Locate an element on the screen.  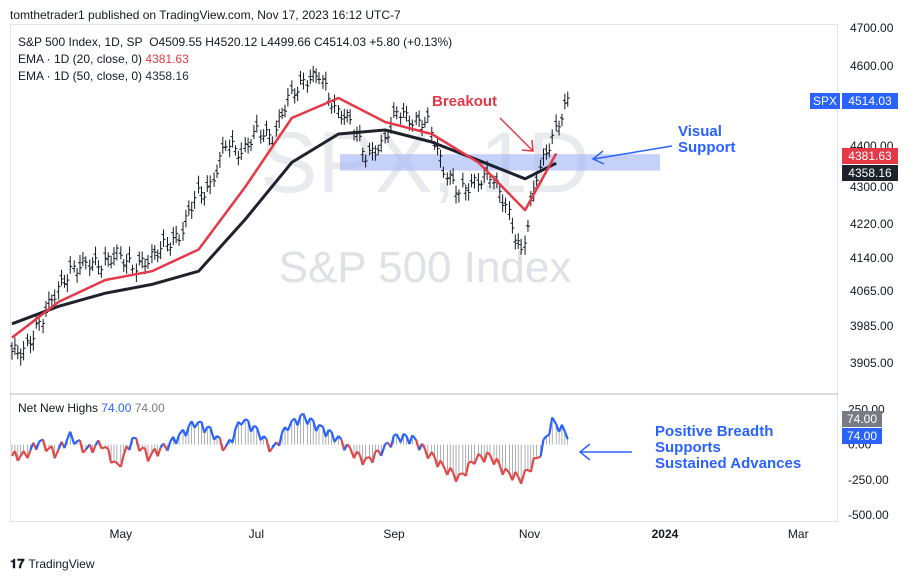
price-tag-ema50-text: 4358.16 is located at coordinates (870, 173).